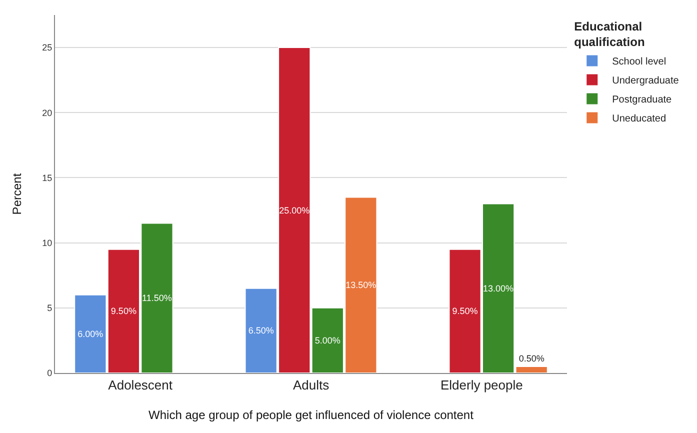 The image size is (697, 433). Describe the element at coordinates (47, 113) in the screenshot. I see `y-tick-label: 20` at that location.